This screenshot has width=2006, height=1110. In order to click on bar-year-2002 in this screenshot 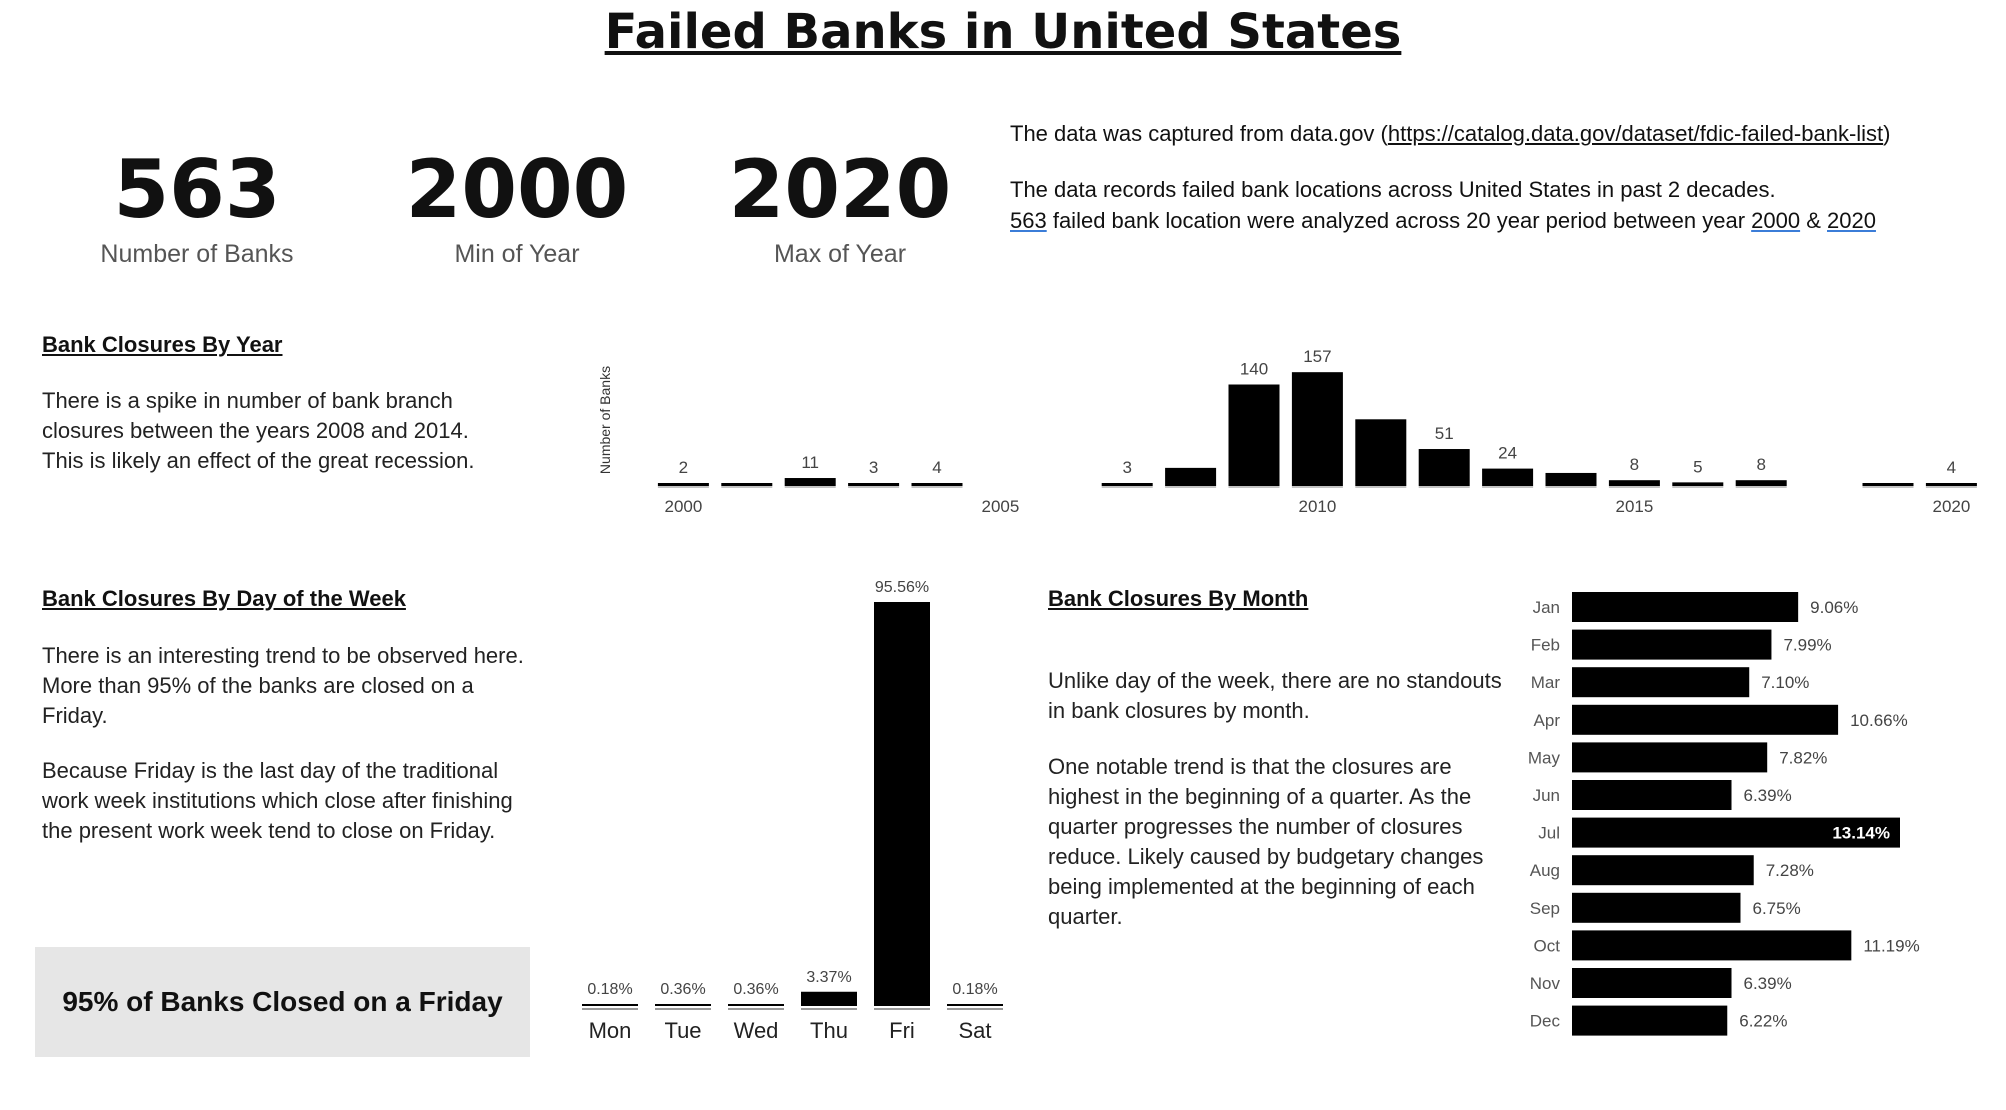, I will do `click(810, 482)`.